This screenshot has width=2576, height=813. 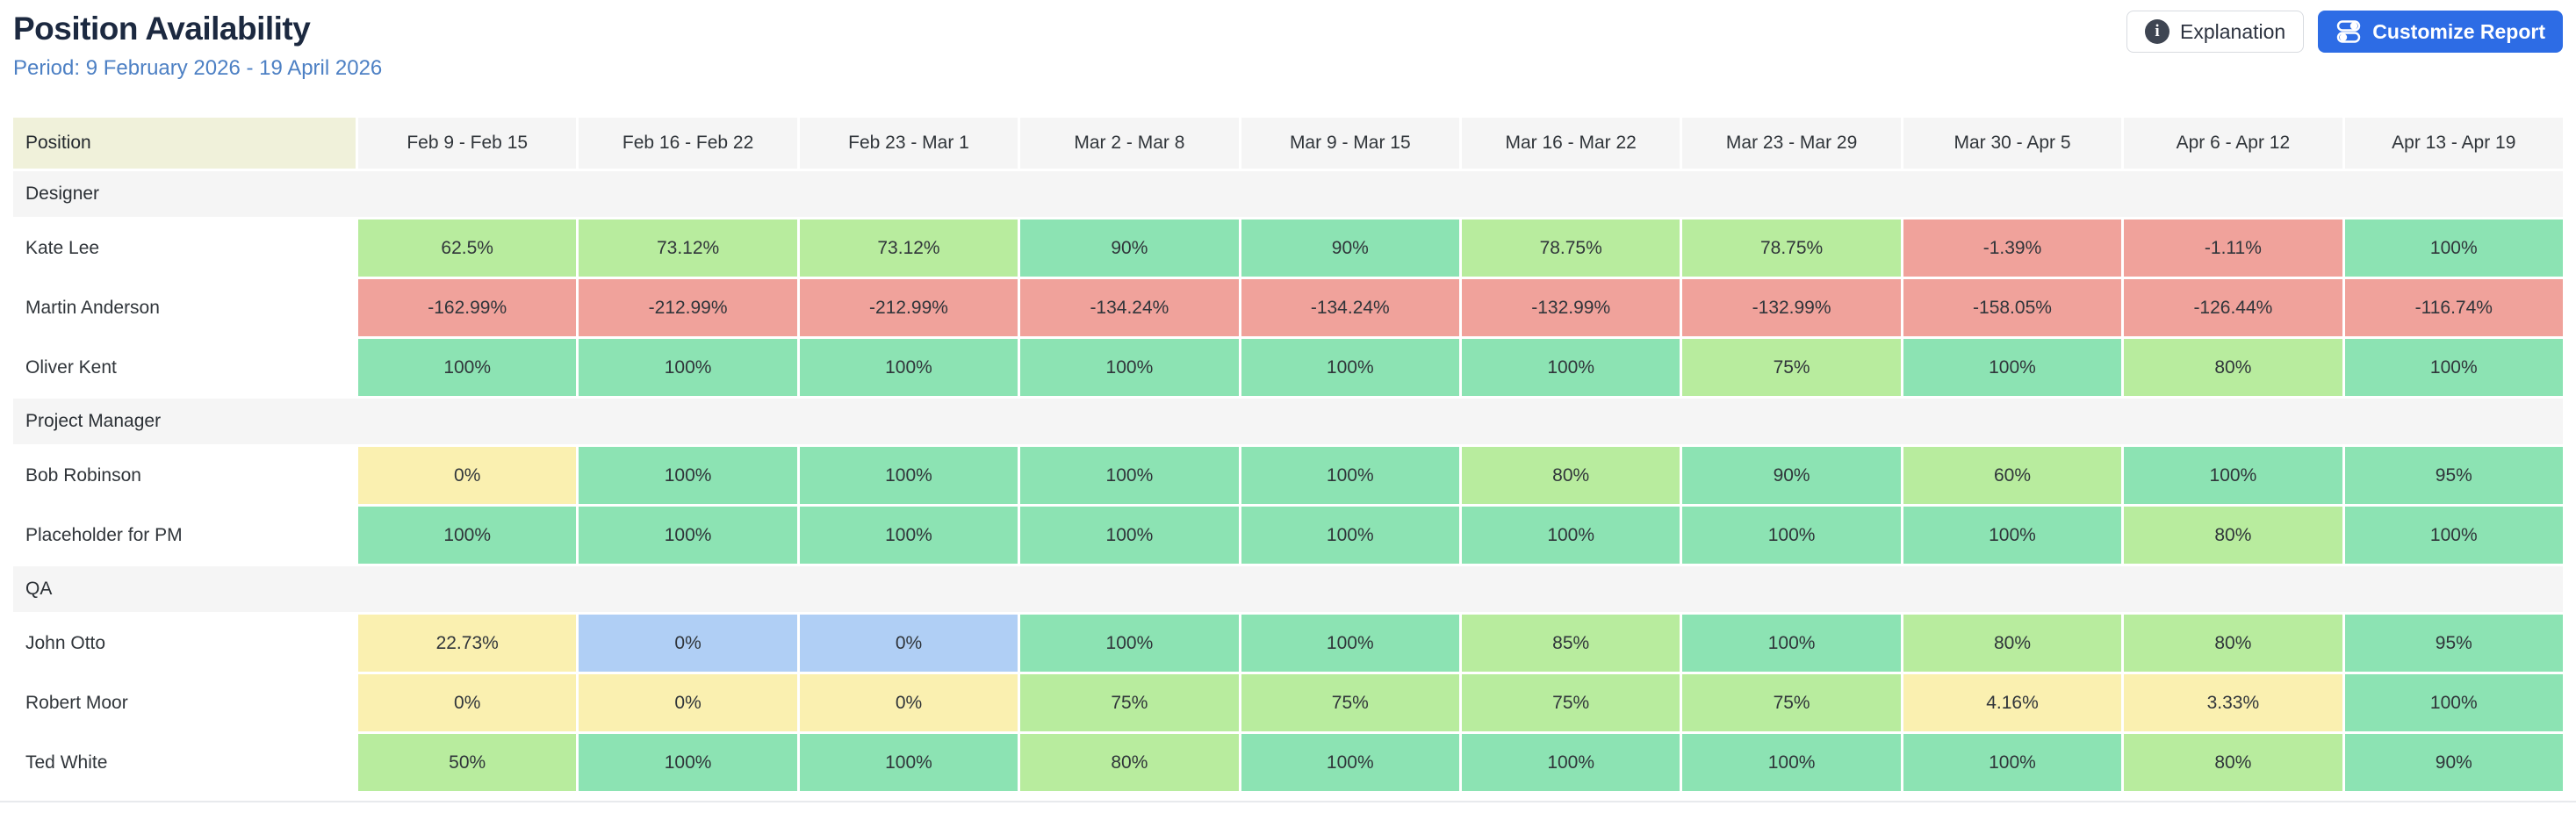 I want to click on header-actions: i Explanation Customize Report, so click(x=2344, y=31).